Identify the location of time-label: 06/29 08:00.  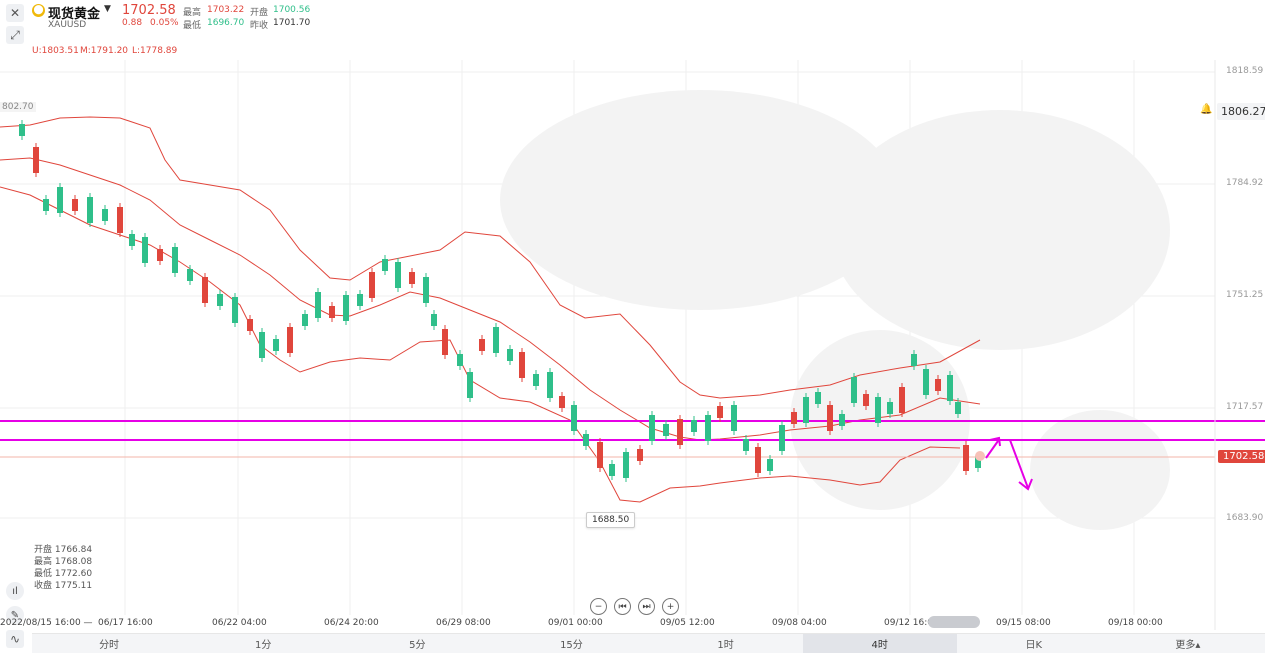
(463, 623).